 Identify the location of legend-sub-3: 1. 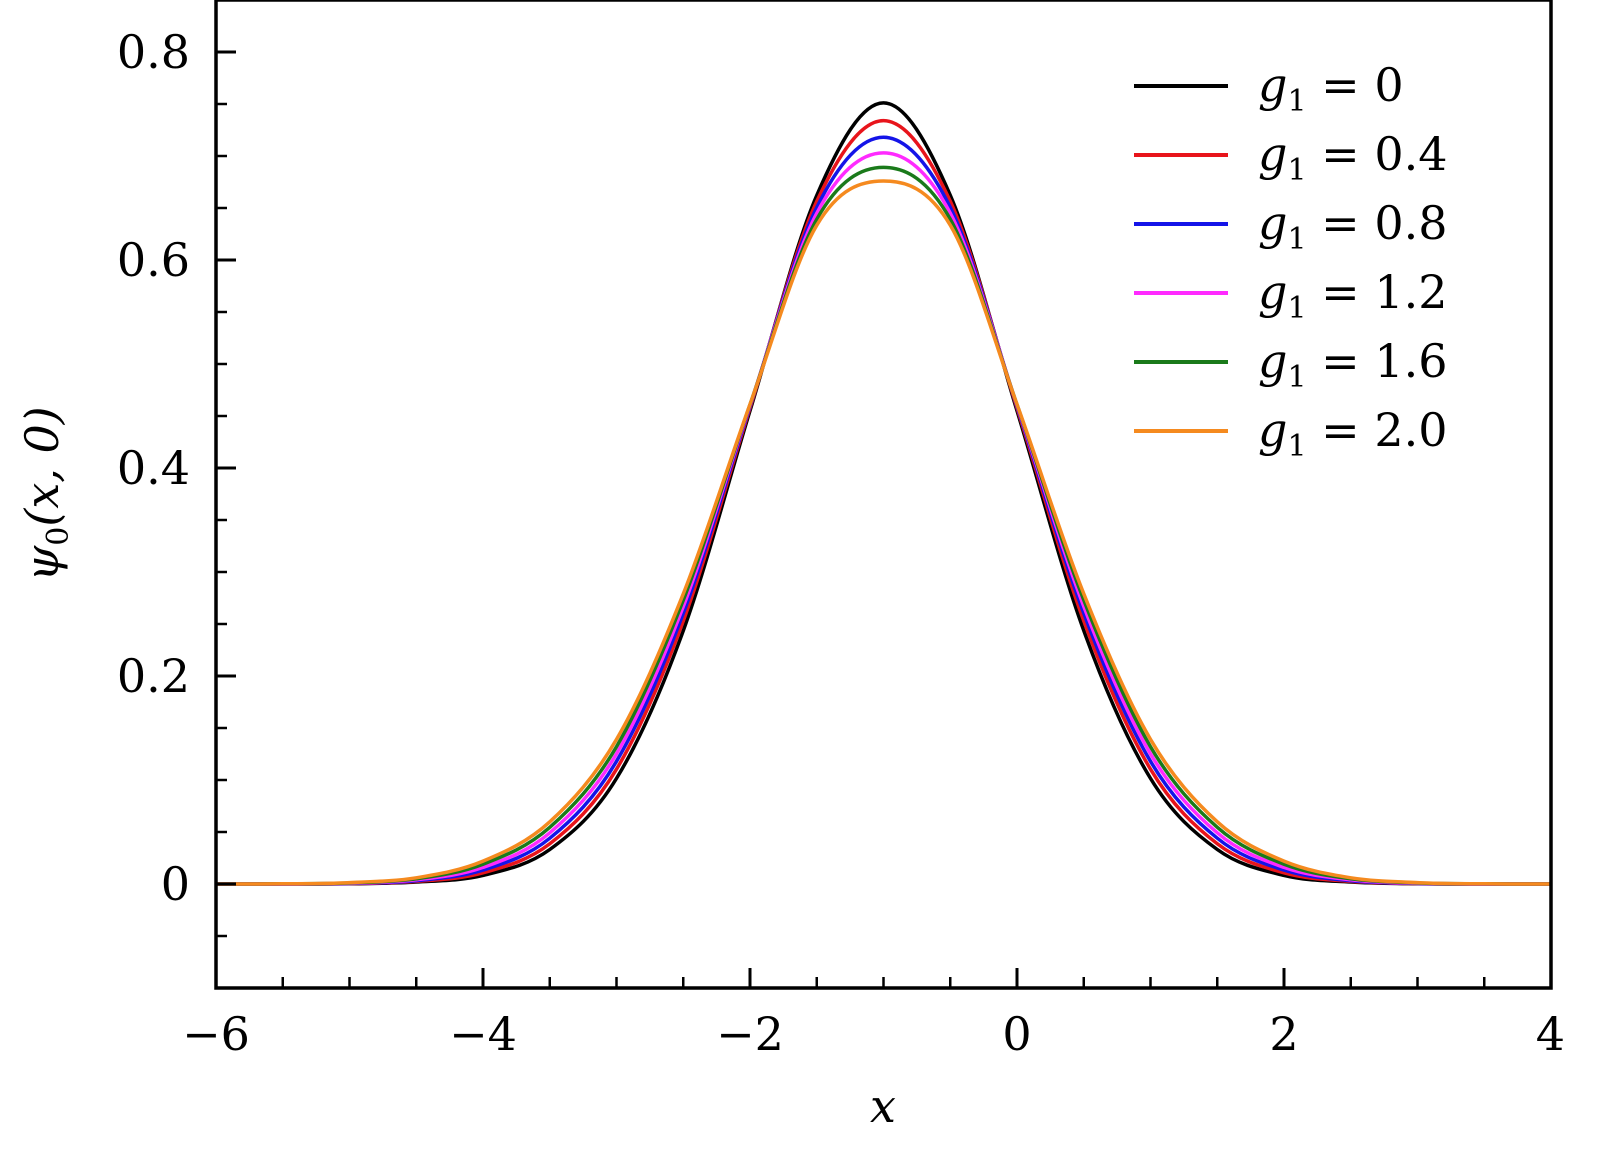
(1296, 308).